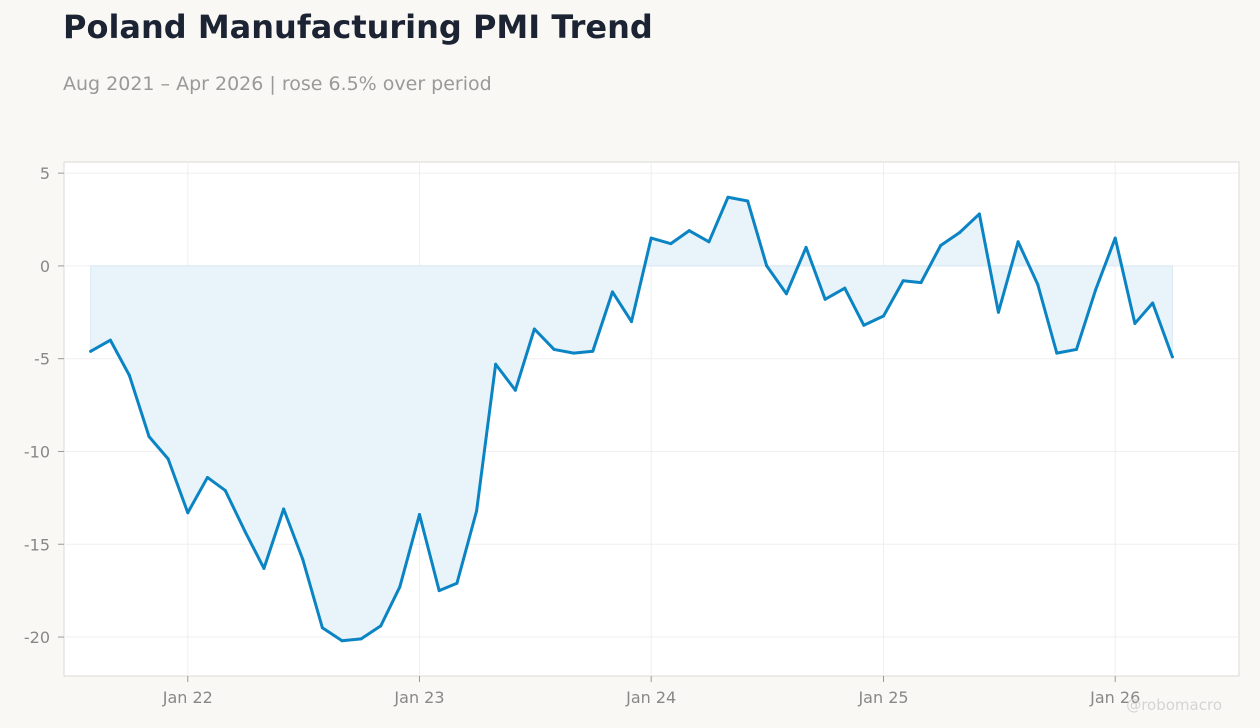 This screenshot has height=728, width=1260. Describe the element at coordinates (42, 359) in the screenshot. I see `y-tick-label: -5` at that location.